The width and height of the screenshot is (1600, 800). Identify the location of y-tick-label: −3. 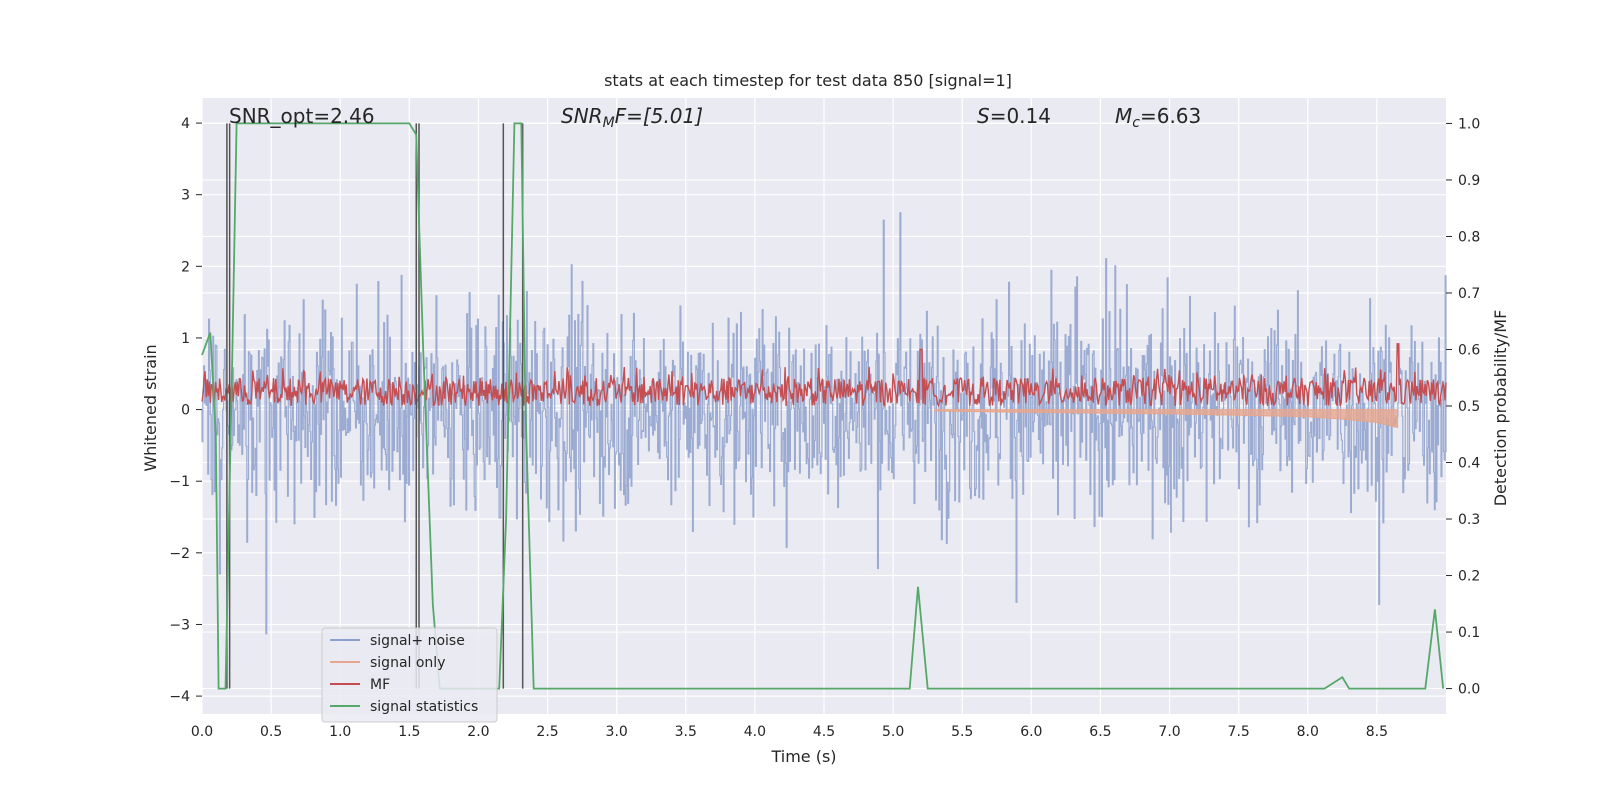
(179, 625).